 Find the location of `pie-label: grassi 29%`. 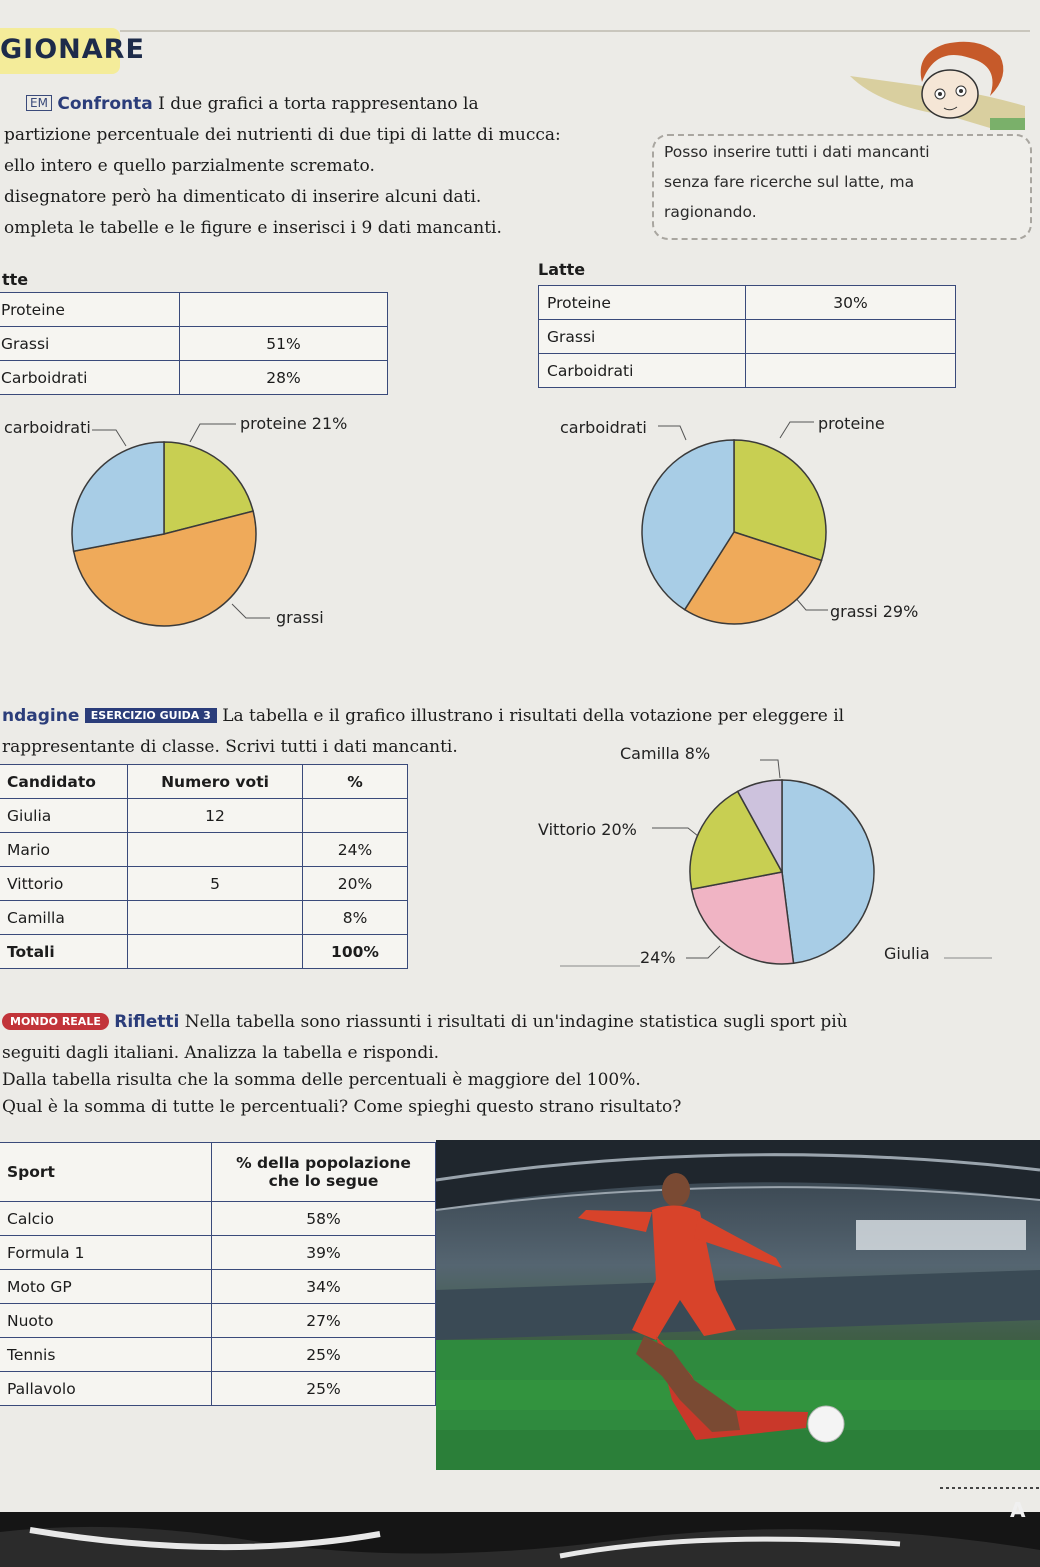

pie-label: grassi 29% is located at coordinates (874, 611).